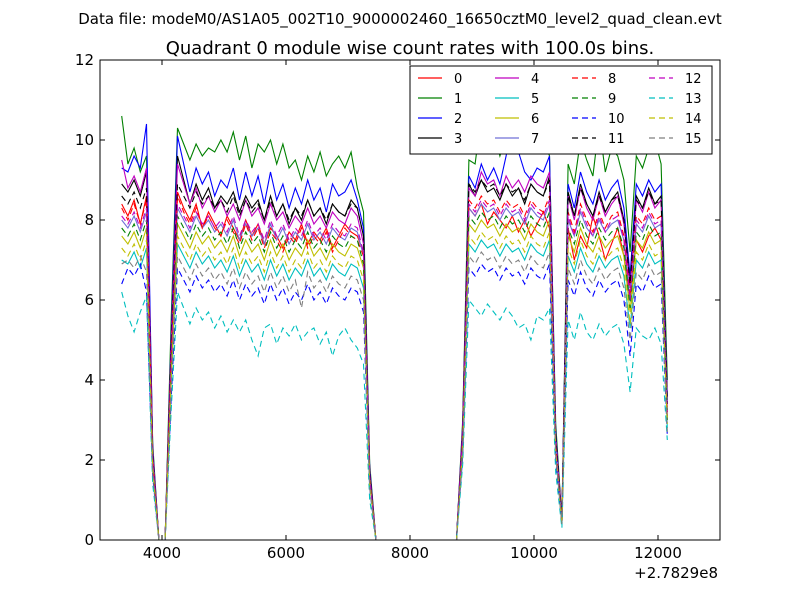 The image size is (800, 600). What do you see at coordinates (561, 110) in the screenshot?
I see `legend-box` at bounding box center [561, 110].